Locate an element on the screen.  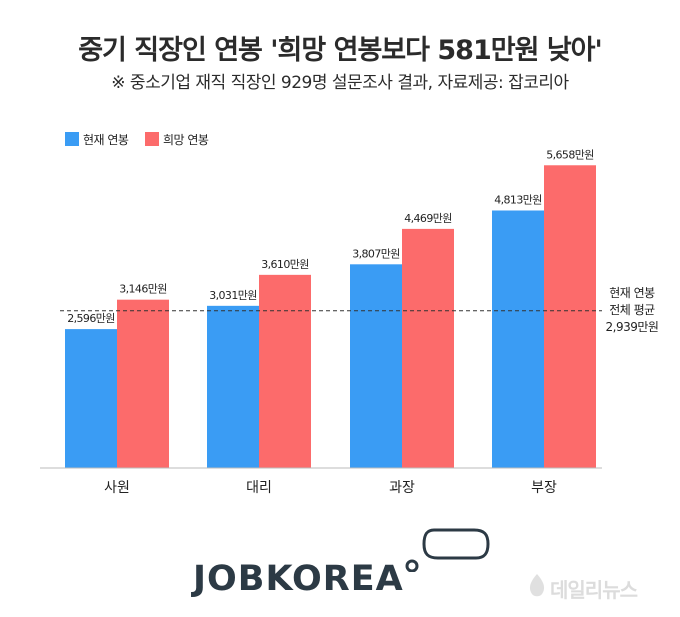
bar-value-label: 3,610만원 is located at coordinates (285, 264).